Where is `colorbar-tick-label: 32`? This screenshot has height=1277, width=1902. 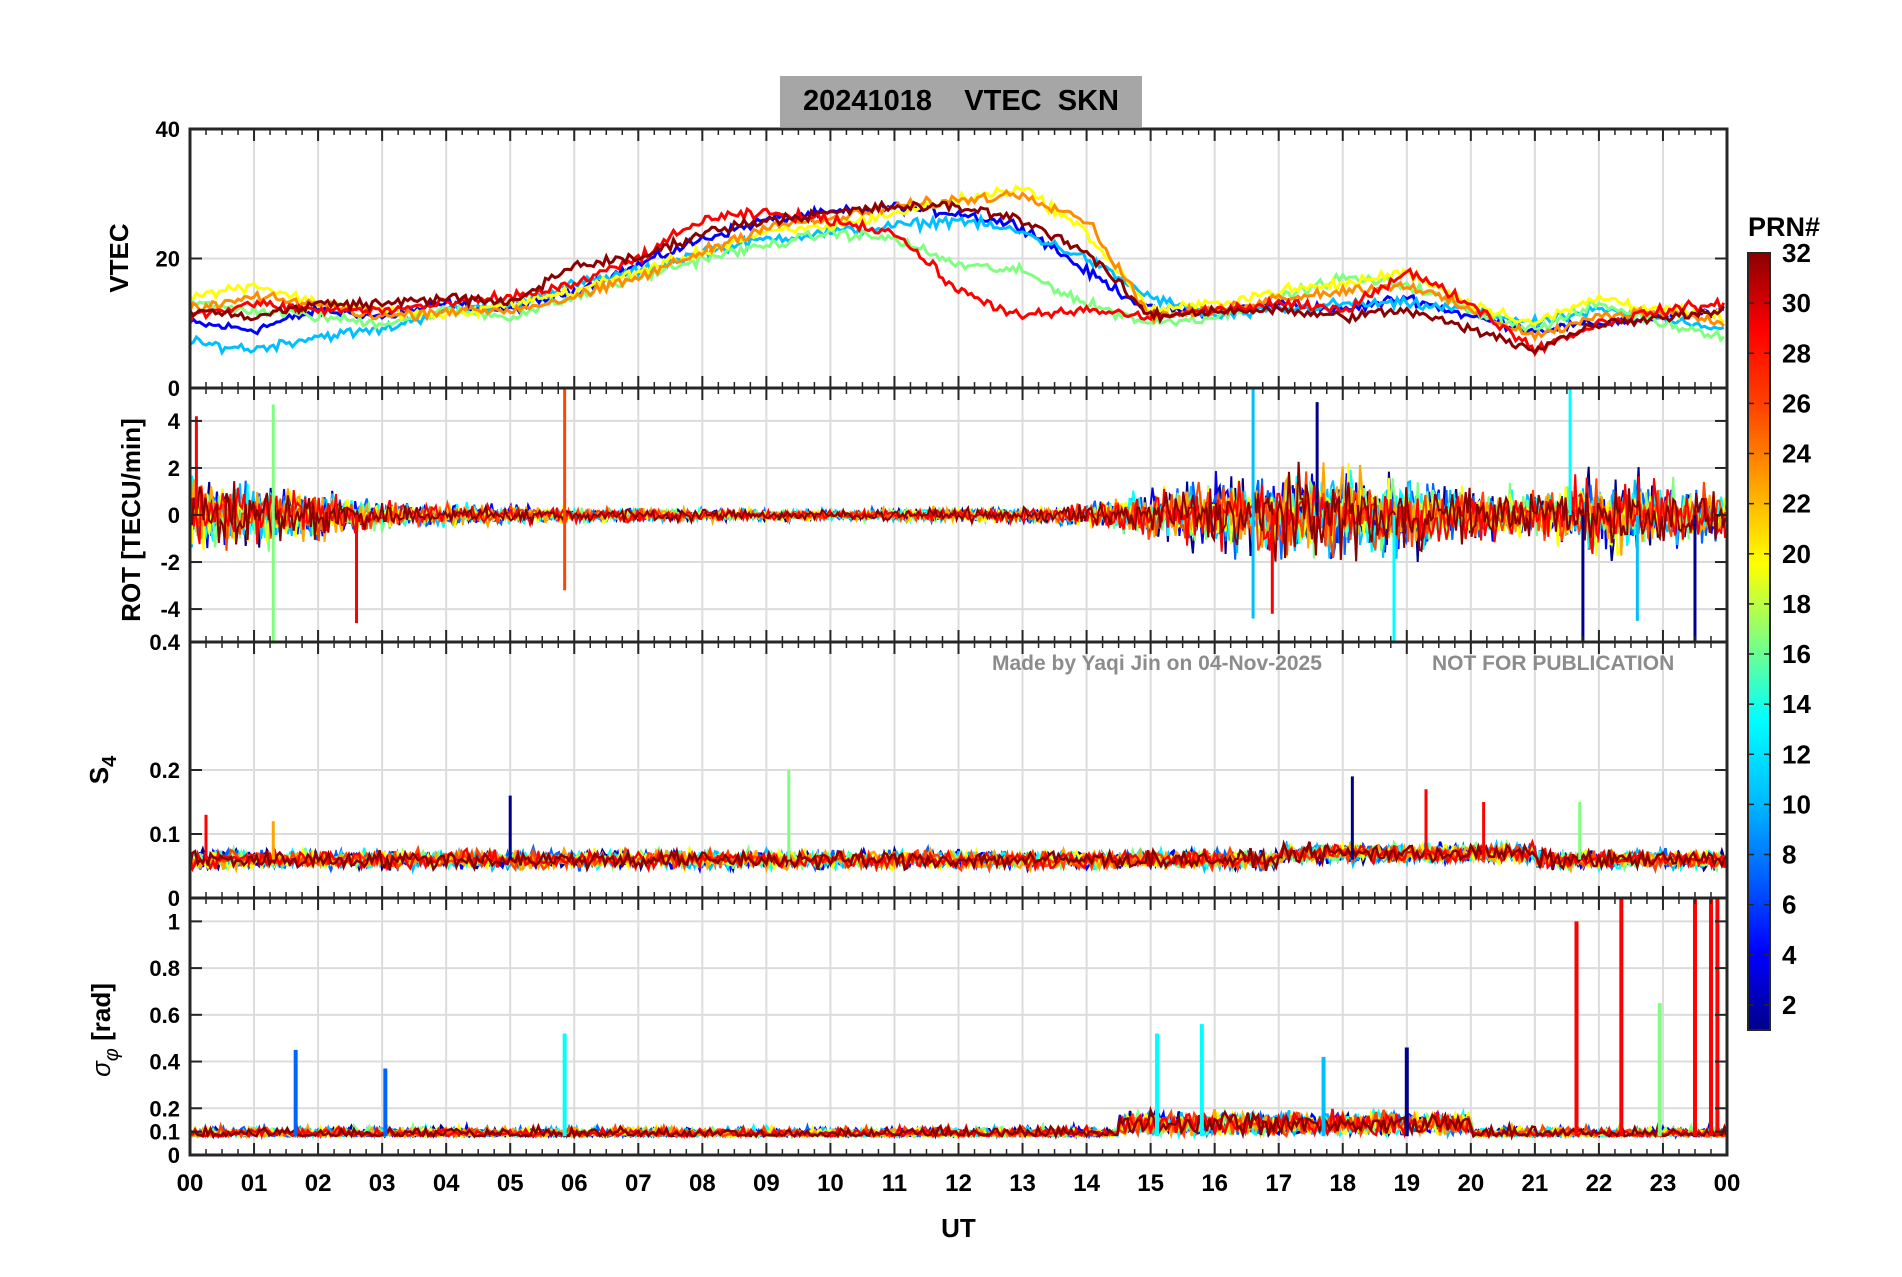 colorbar-tick-label: 32 is located at coordinates (1796, 253).